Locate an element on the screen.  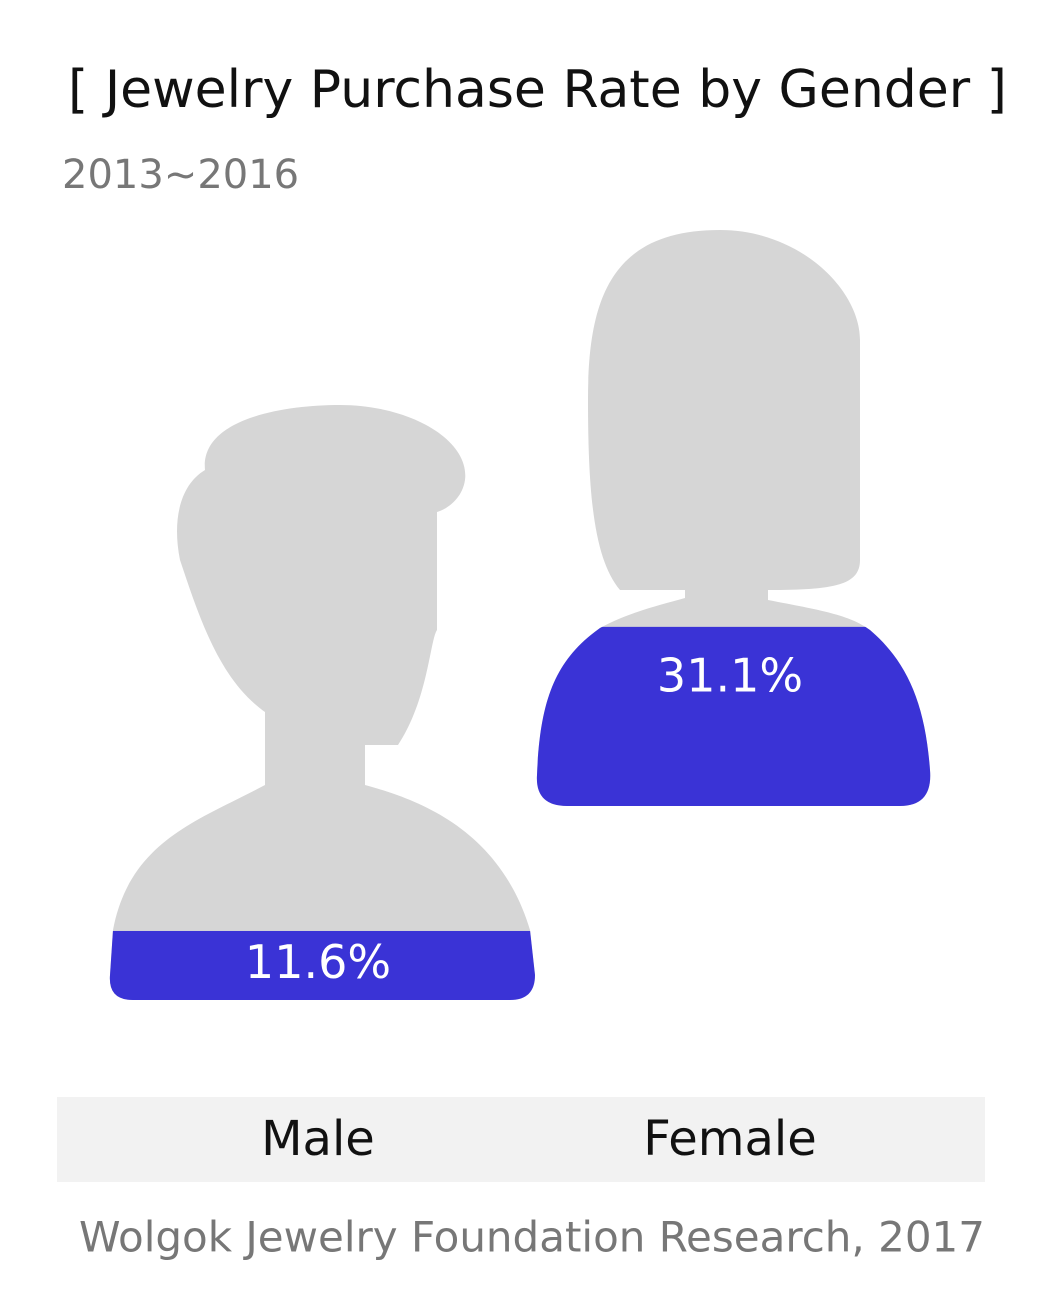
category-label: Male is located at coordinates (318, 1139).